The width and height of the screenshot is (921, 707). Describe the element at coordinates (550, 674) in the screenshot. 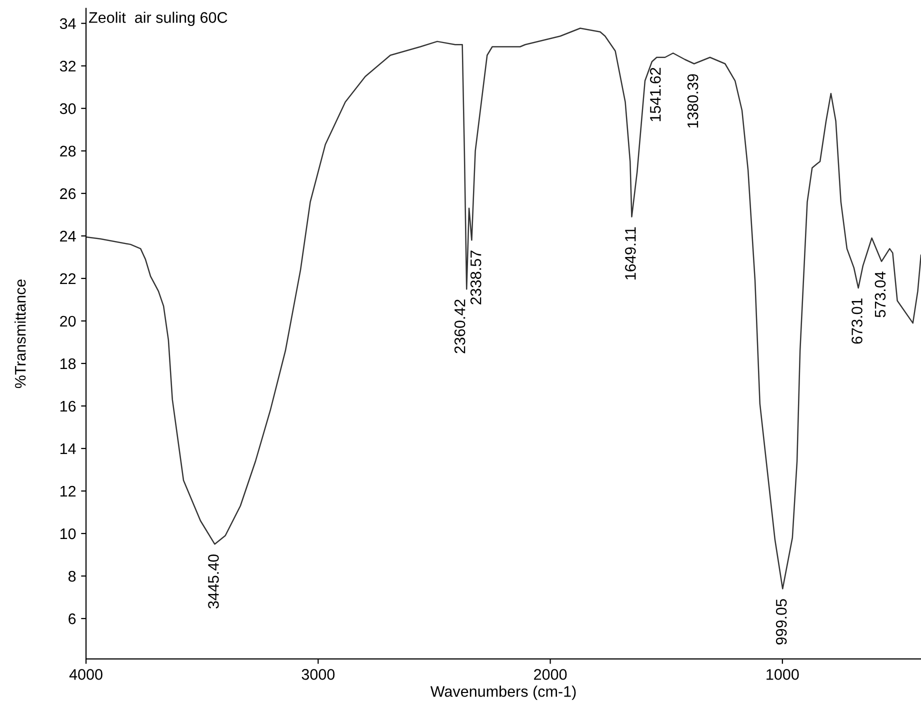

I see `x-tick-label: 2000` at that location.